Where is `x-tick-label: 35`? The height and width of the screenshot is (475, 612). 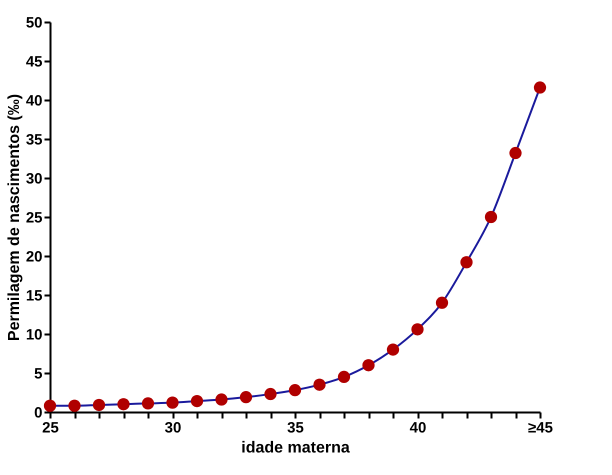
x-tick-label: 35 is located at coordinates (295, 428).